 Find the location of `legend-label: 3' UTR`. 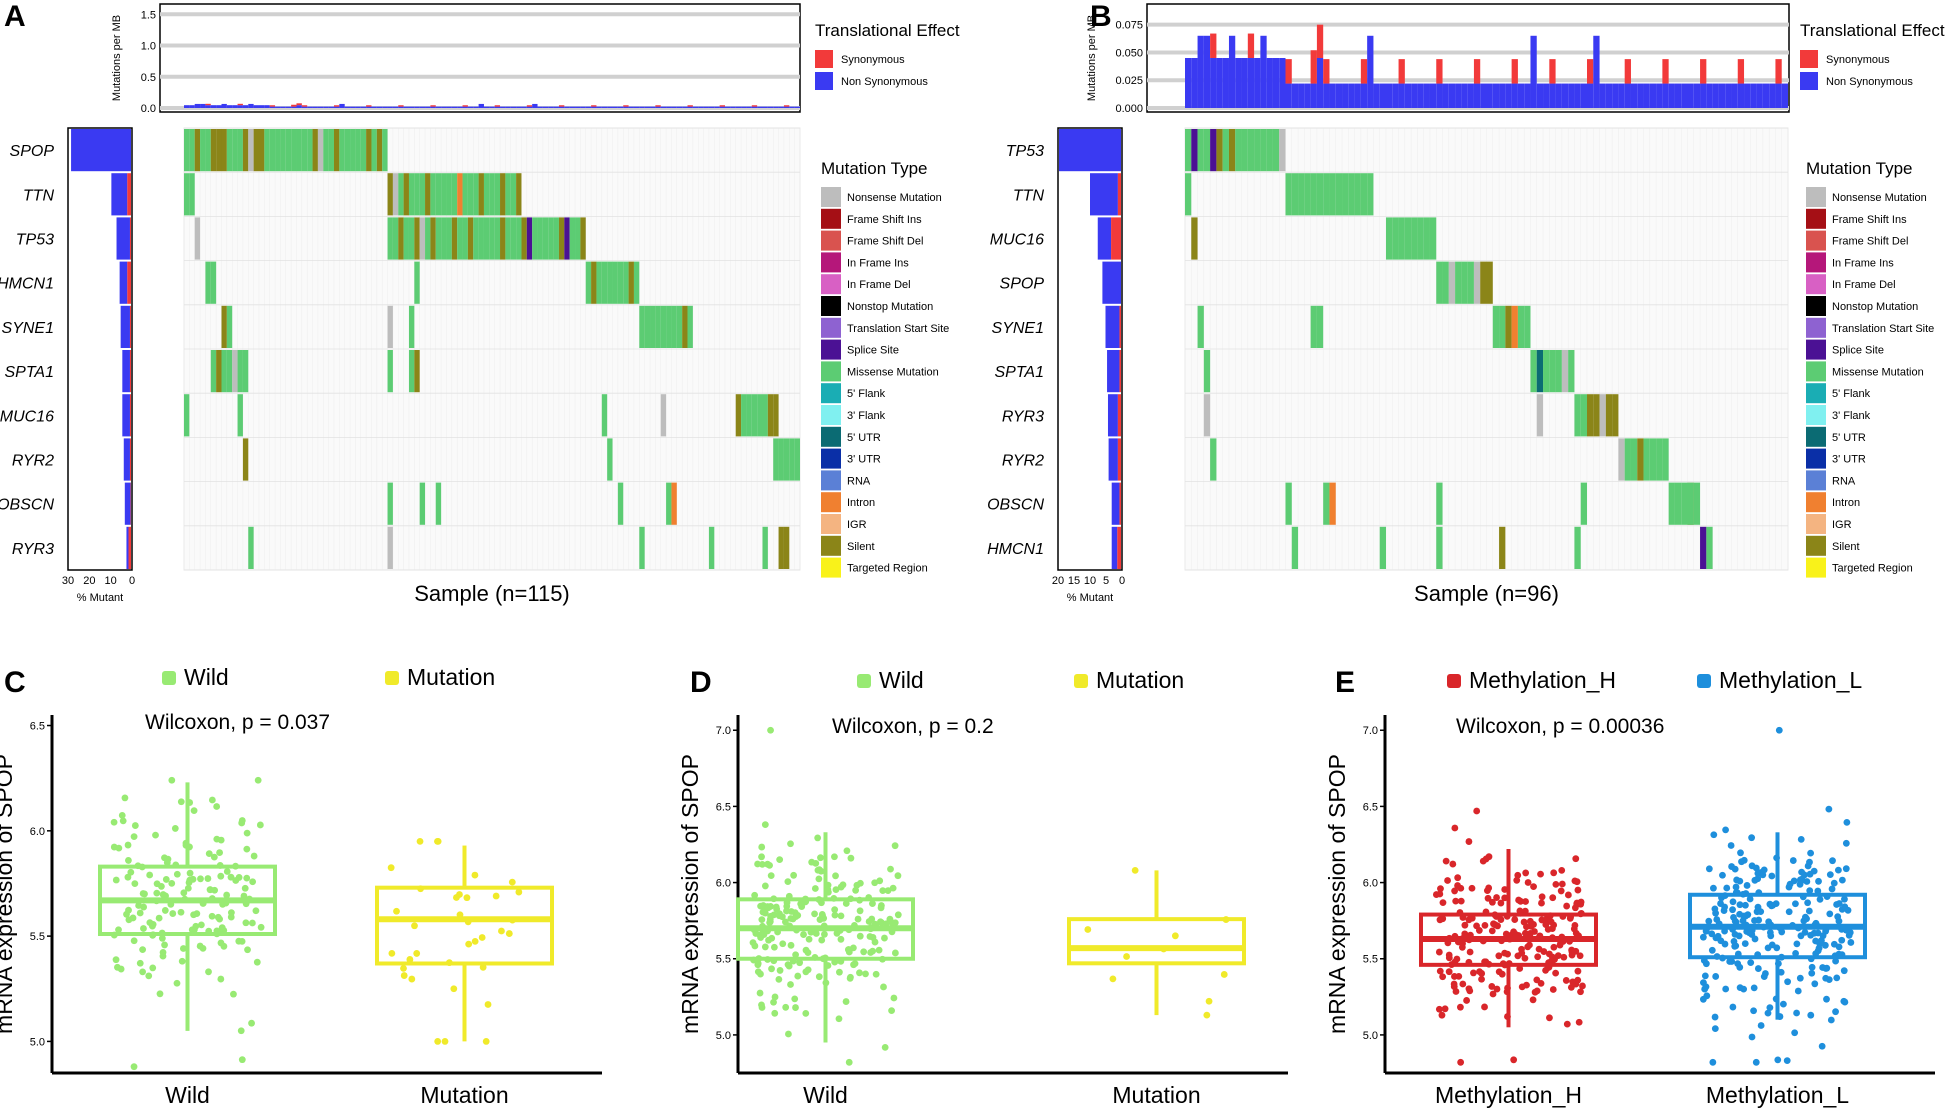

legend-label: 3' UTR is located at coordinates (1849, 460).